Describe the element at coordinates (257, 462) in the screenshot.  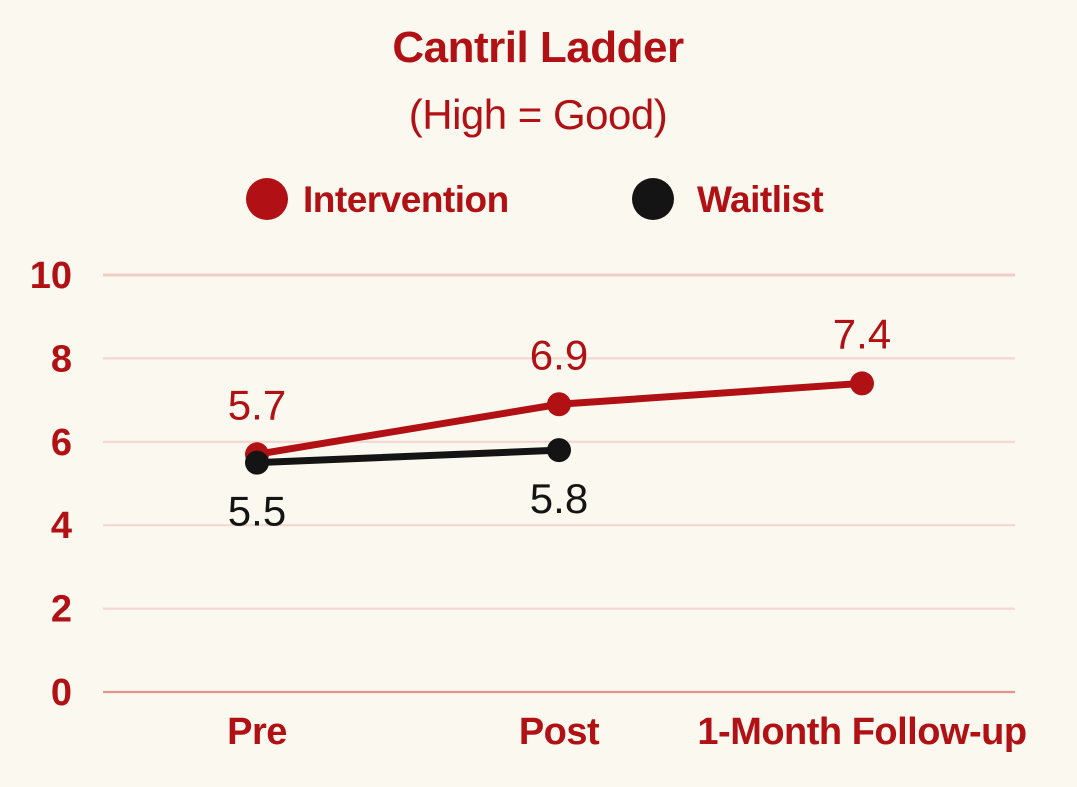
I see `data-point-waitlist-pre` at that location.